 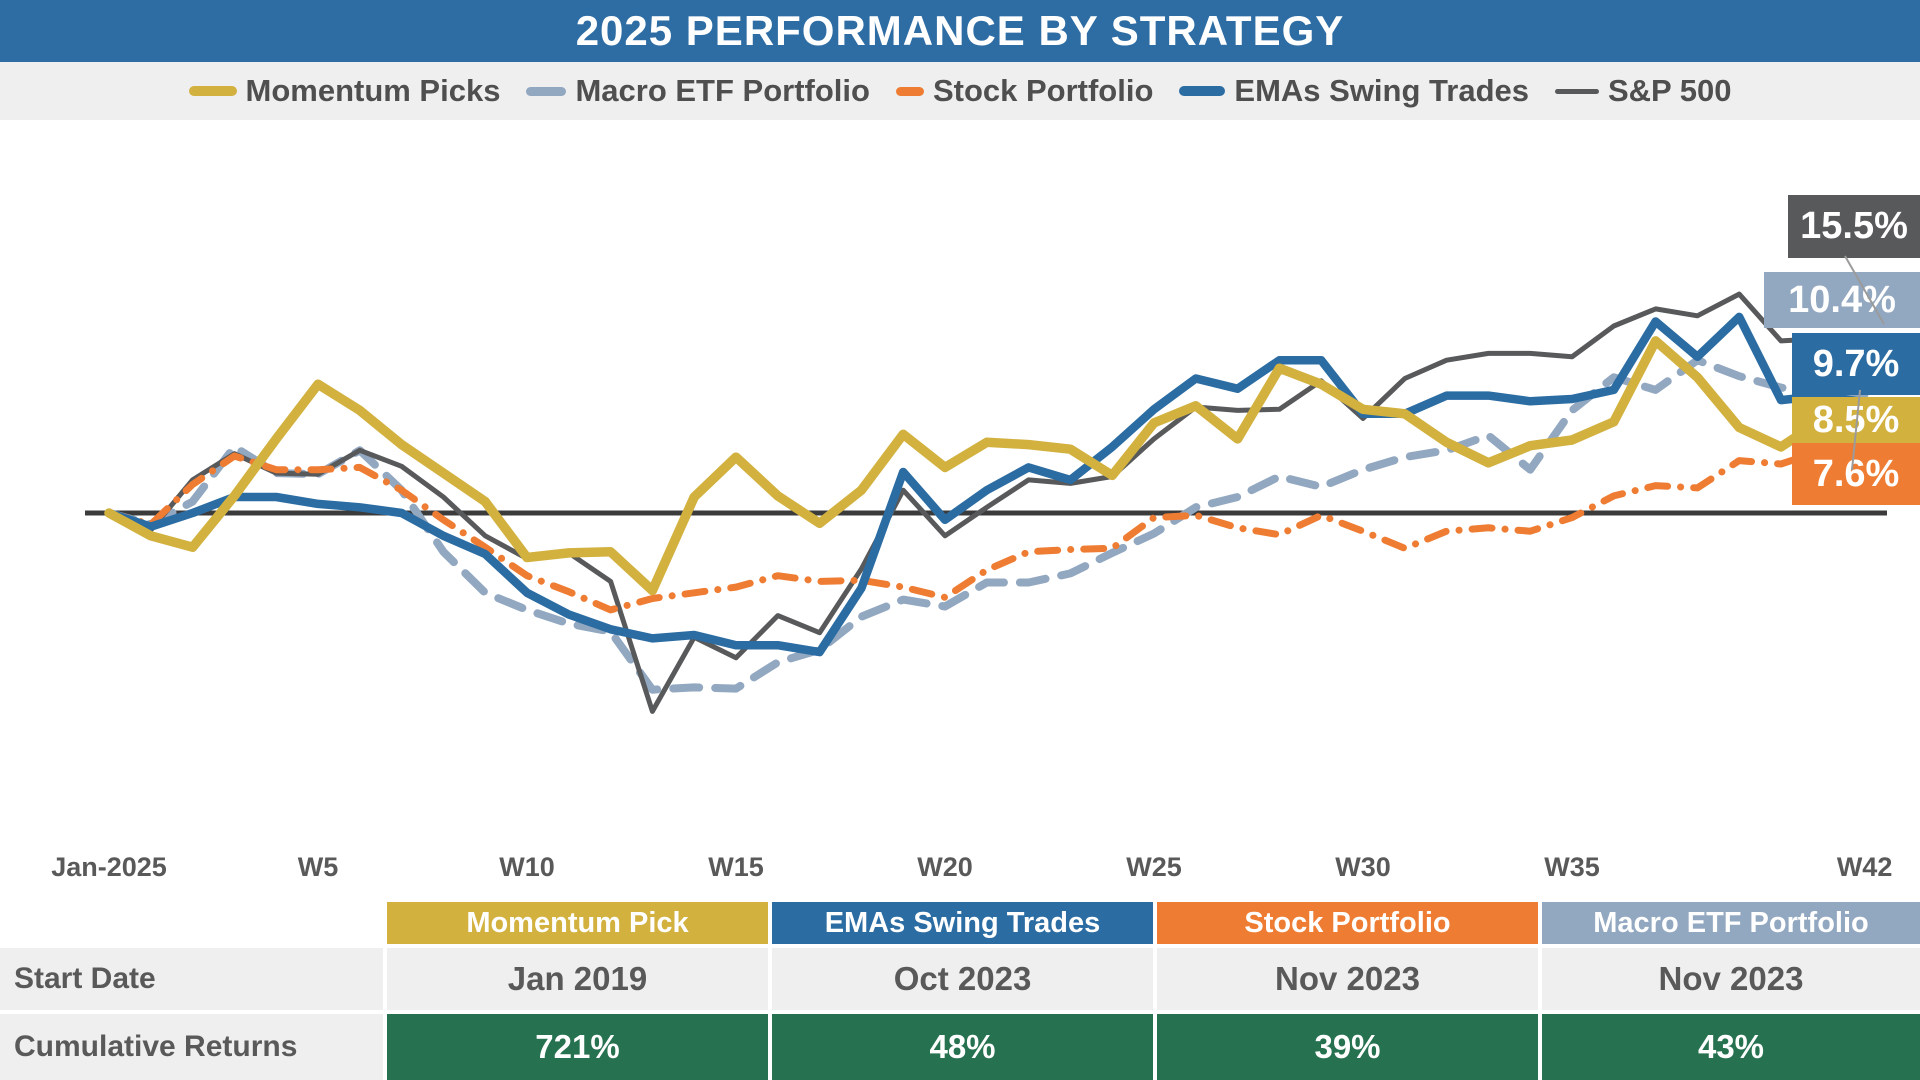 What do you see at coordinates (1576, 91) in the screenshot?
I see `s-p-500-line-swatch-icon` at bounding box center [1576, 91].